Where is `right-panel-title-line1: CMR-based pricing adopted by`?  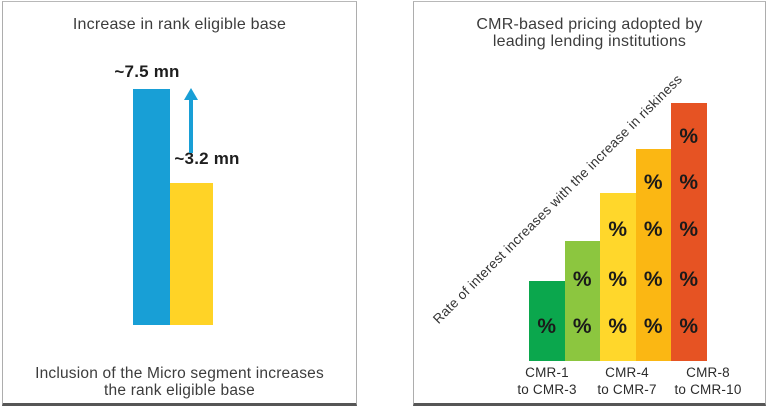
right-panel-title-line1: CMR-based pricing adopted by is located at coordinates (589, 24).